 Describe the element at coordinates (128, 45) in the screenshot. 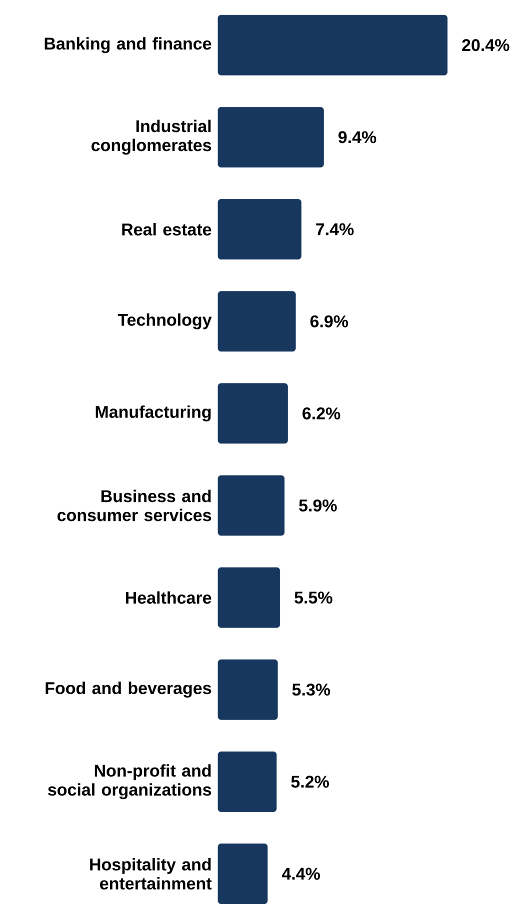

I see `y-tick-label: Banking and finance` at that location.